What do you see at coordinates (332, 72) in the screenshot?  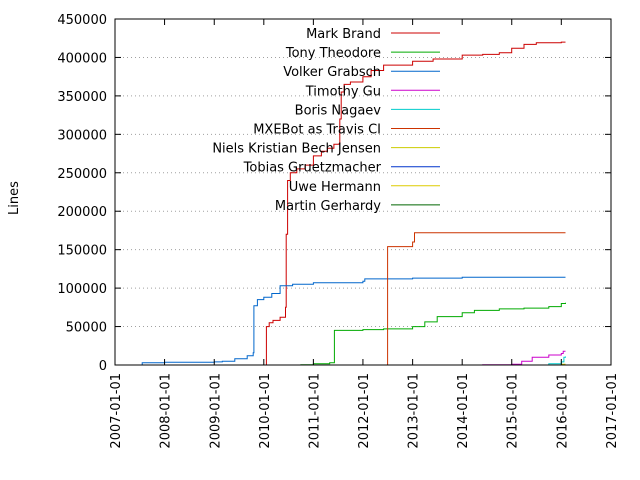 I see `legend-label: Volker Grabsch` at bounding box center [332, 72].